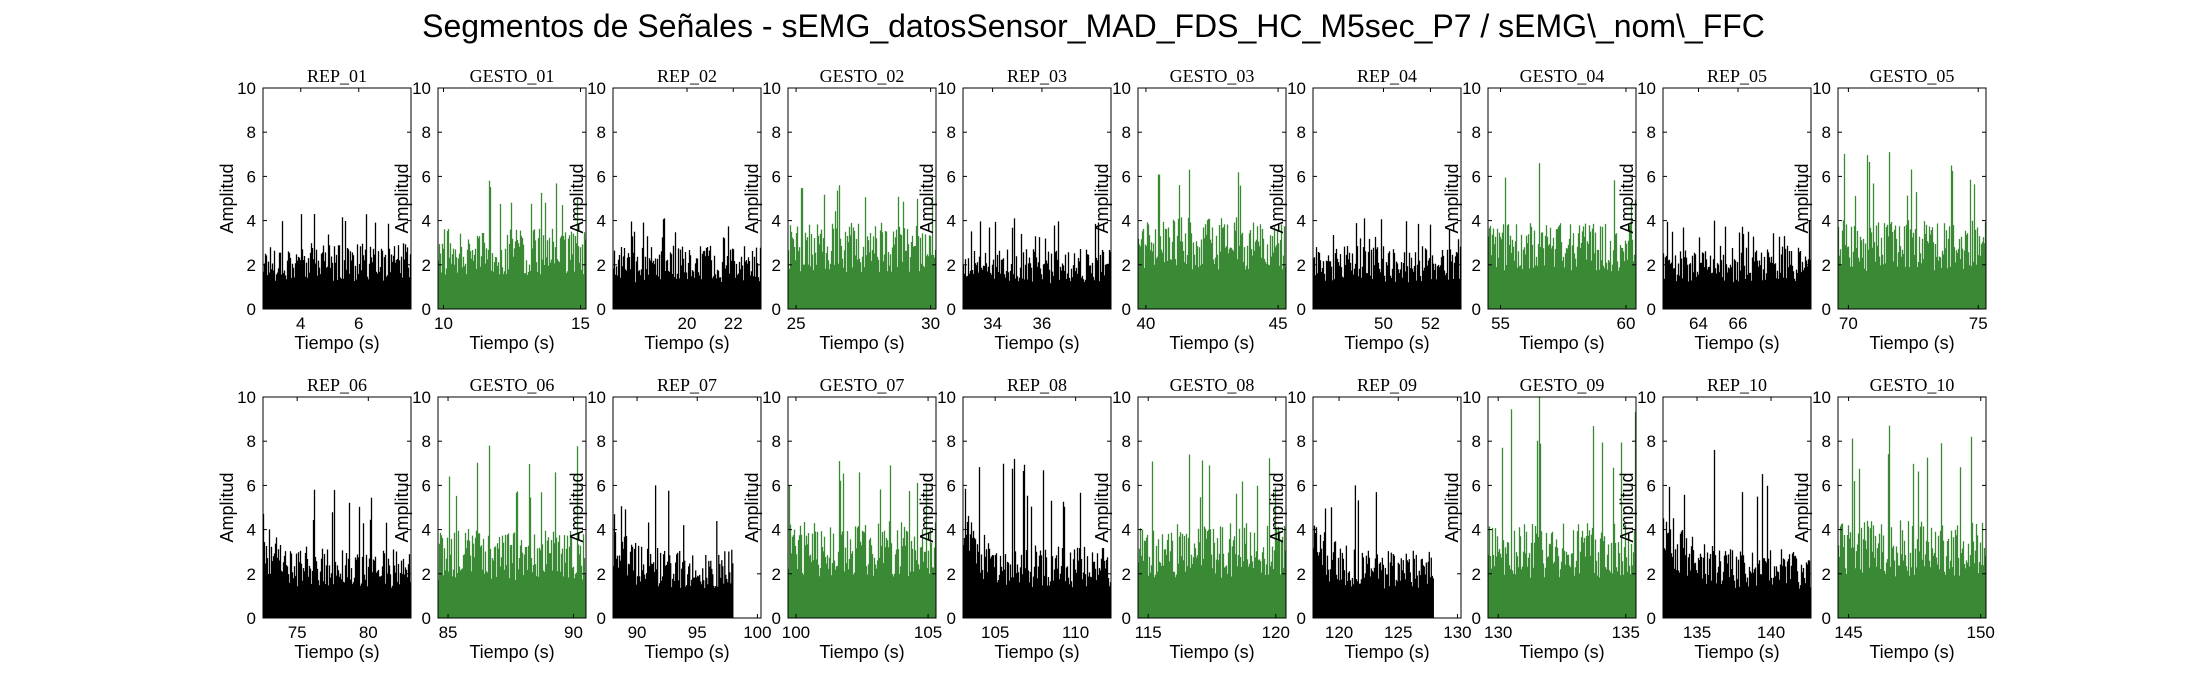 This screenshot has height=688, width=2187. I want to click on x-tick-label: 22, so click(733, 323).